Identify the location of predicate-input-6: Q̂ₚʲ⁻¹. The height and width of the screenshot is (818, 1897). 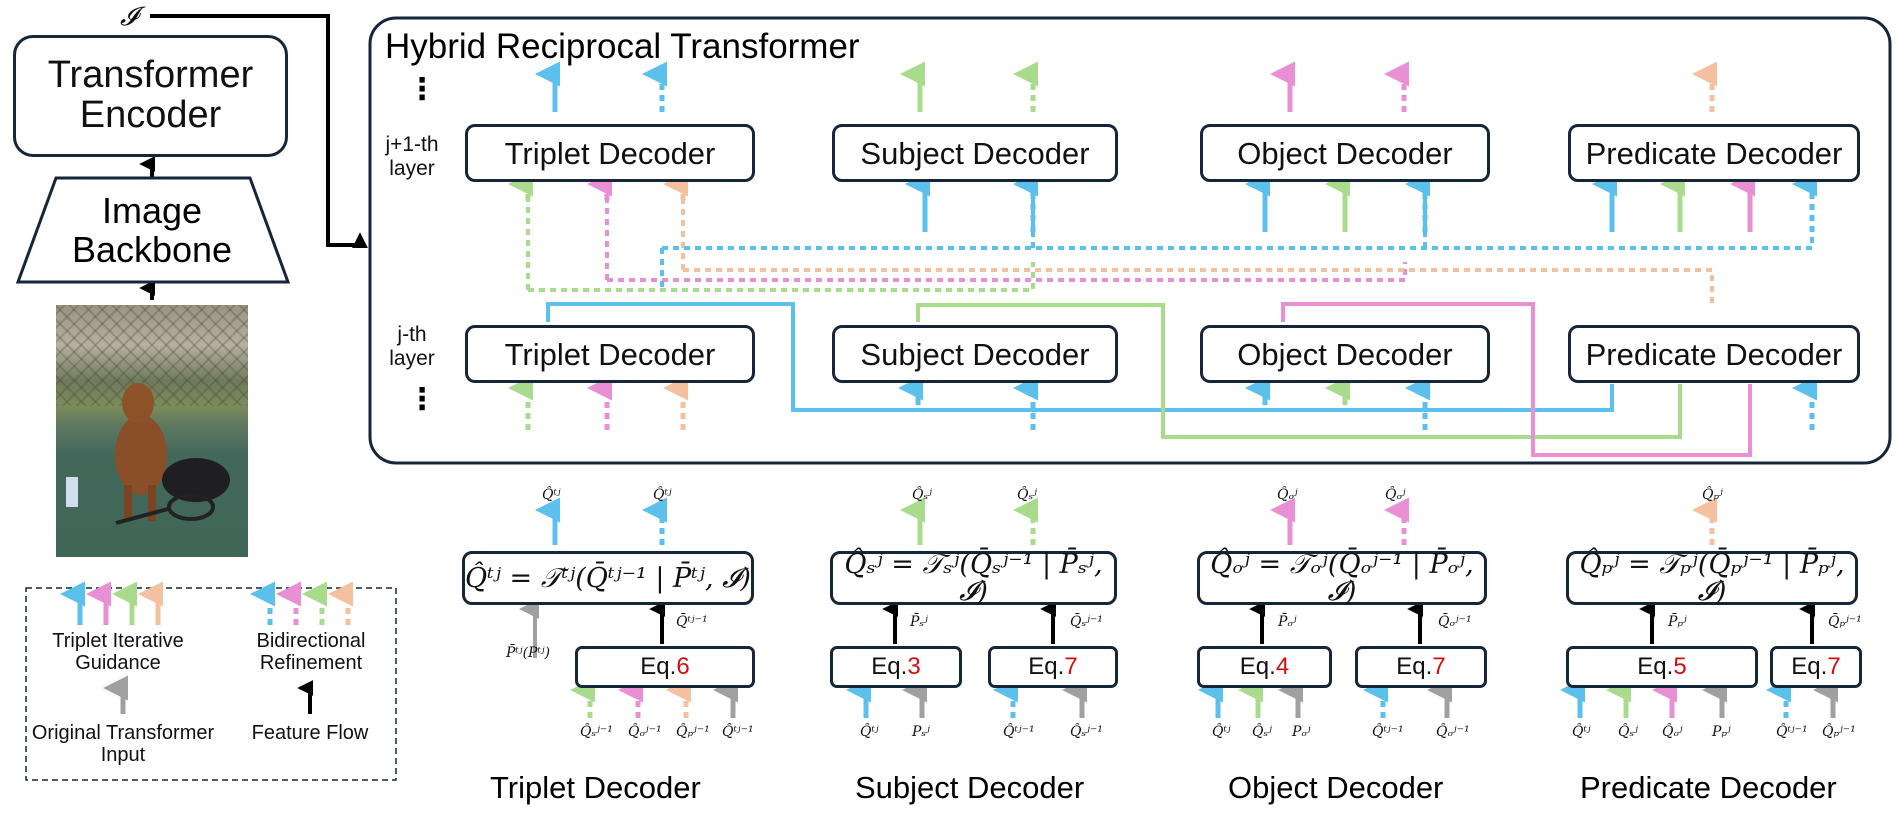
(1839, 732).